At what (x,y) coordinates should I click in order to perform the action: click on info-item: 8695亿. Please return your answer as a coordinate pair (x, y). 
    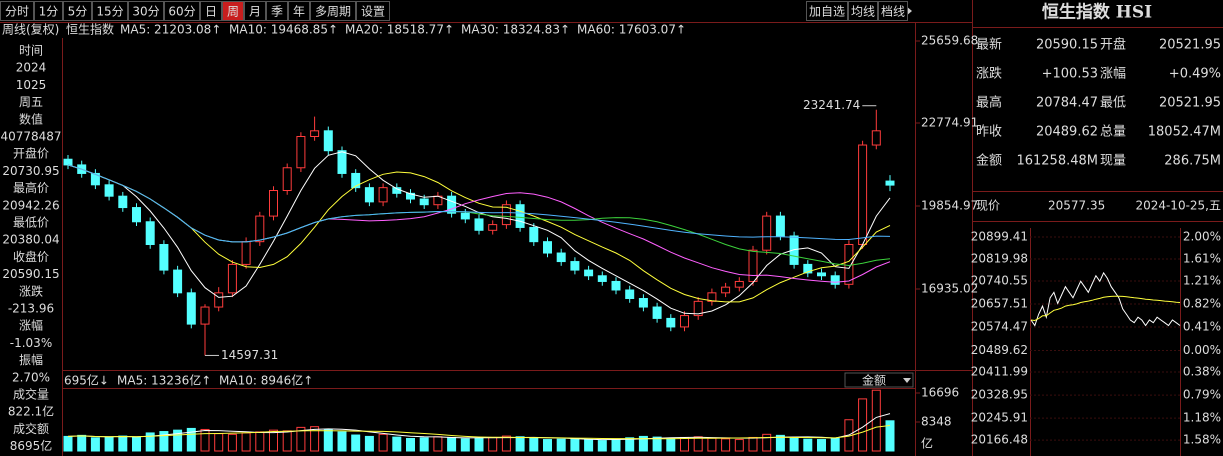
    Looking at the image, I should click on (31, 445).